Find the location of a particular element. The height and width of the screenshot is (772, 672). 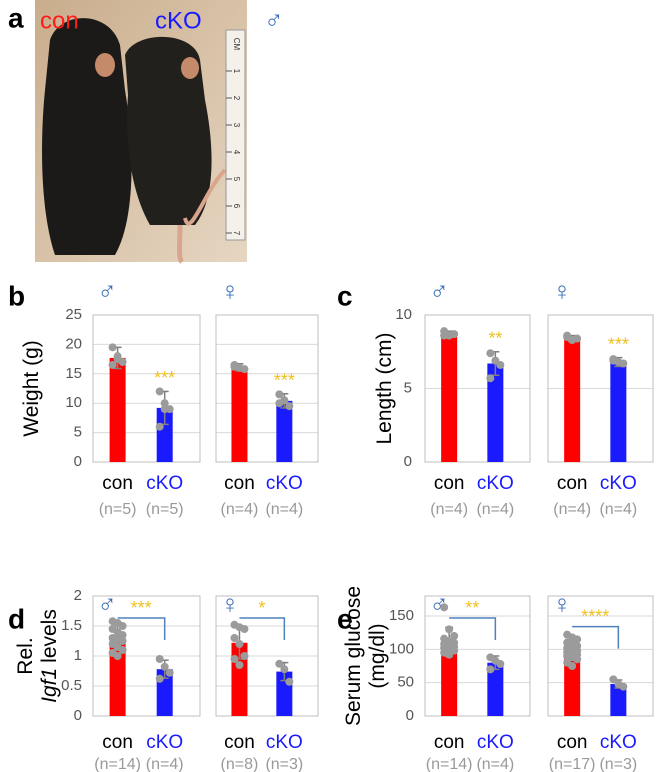

n-label: (n=3) is located at coordinates (618, 764).